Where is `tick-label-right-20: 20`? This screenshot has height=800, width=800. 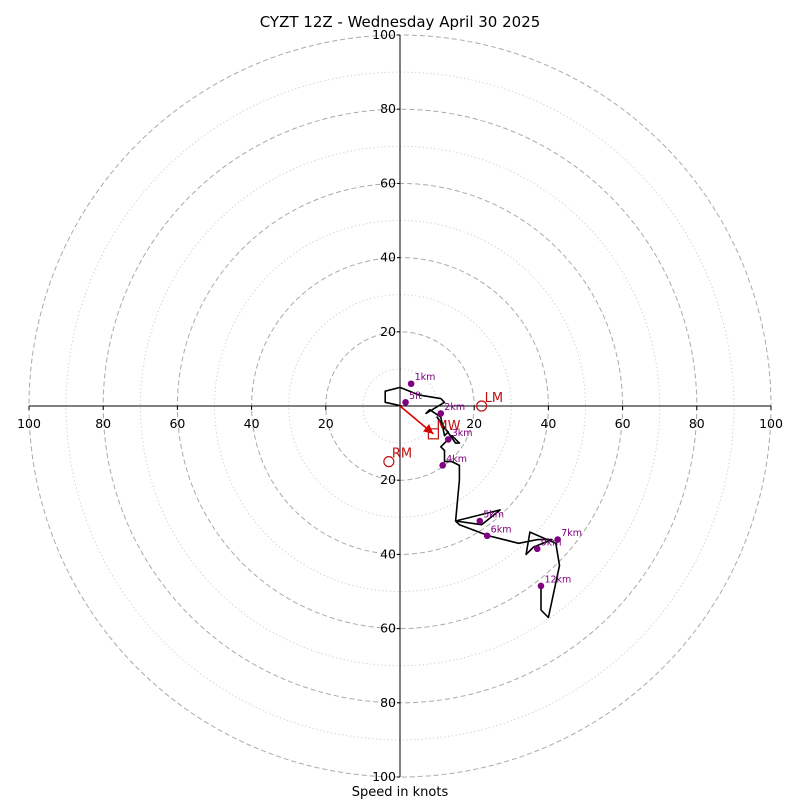
tick-label-right-20: 20 is located at coordinates (474, 423).